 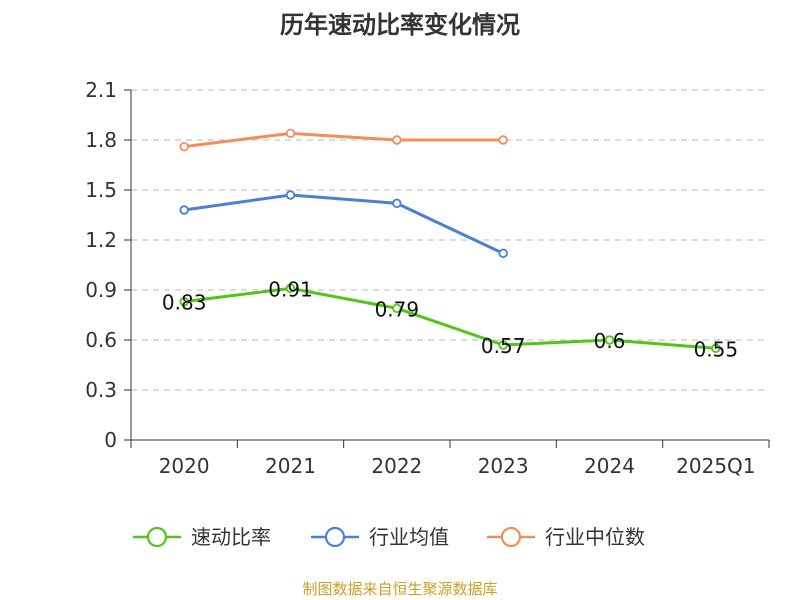 I want to click on source-note: 制图数据来自恒生聚源数据库, so click(x=399, y=589).